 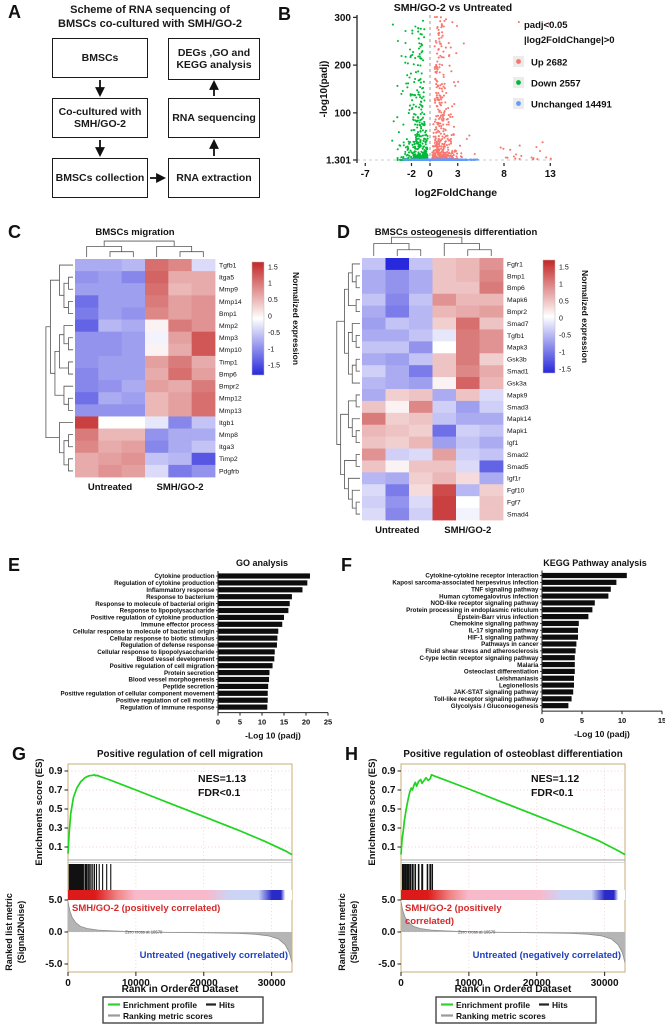 What do you see at coordinates (226, 447) in the screenshot?
I see `gene-label: Itga3` at bounding box center [226, 447].